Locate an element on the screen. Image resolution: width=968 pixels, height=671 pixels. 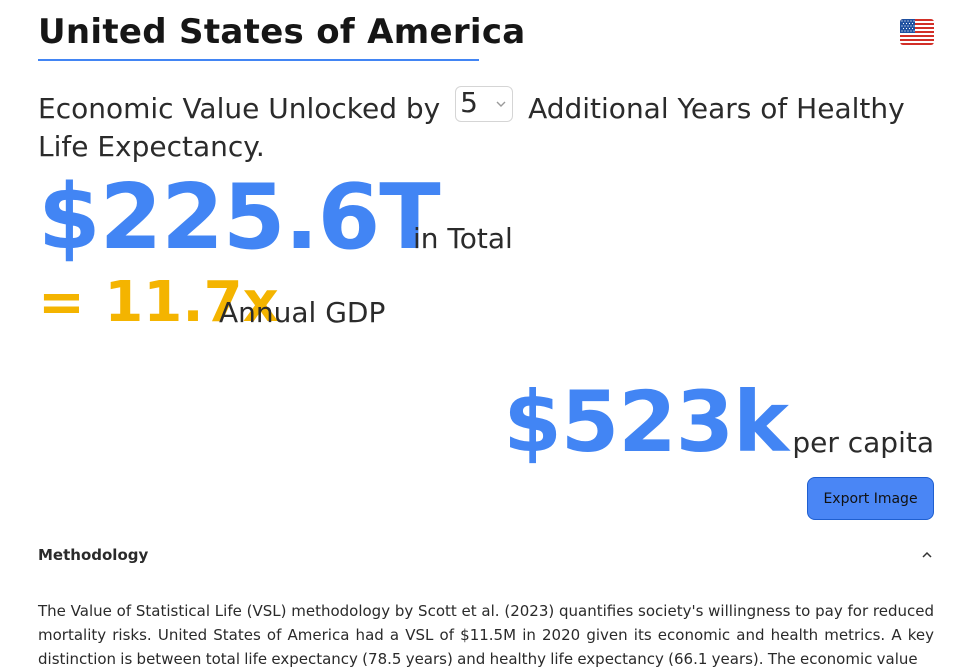
total-value: $225.6T is located at coordinates (239, 217).